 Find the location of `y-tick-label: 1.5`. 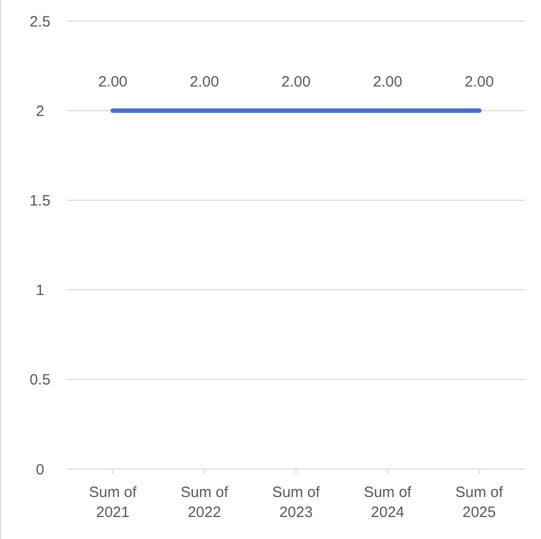

y-tick-label: 1.5 is located at coordinates (40, 201).